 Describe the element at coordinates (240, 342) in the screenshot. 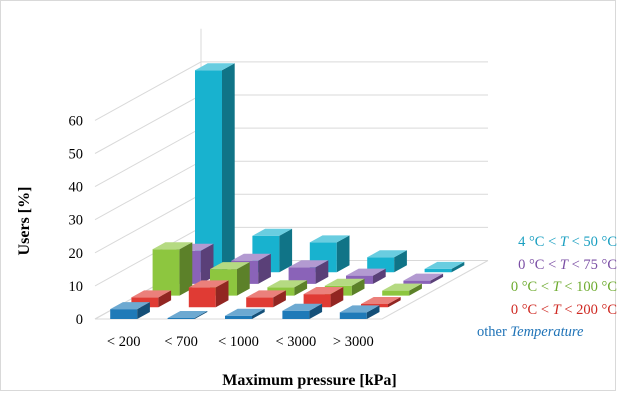

I see `x-axis: < 200 < 700 < 1000 < 3000 > 3000` at that location.